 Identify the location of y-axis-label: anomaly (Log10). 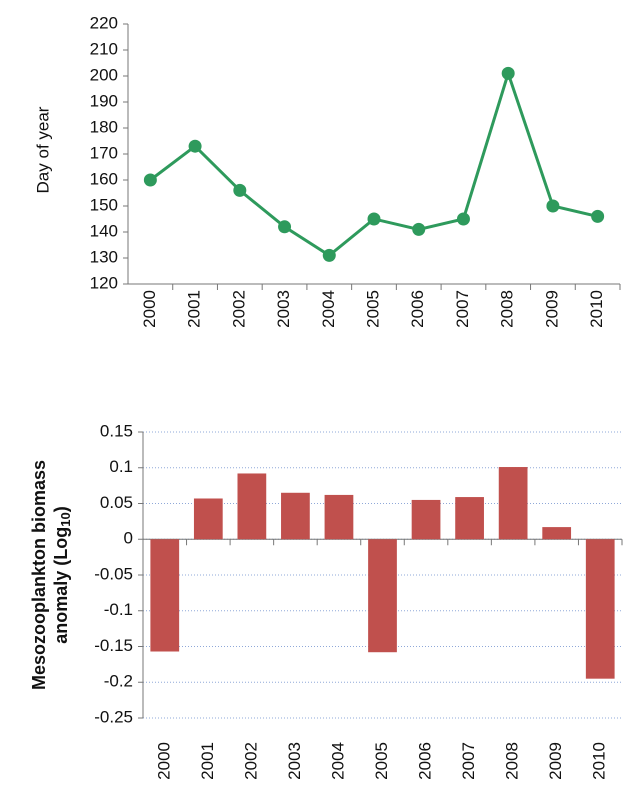
(62, 574).